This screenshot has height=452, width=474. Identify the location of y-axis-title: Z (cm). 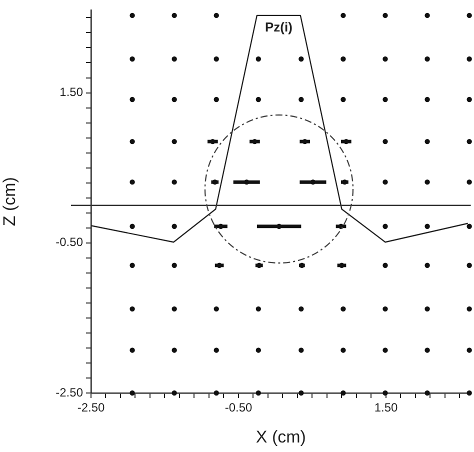
(9, 201).